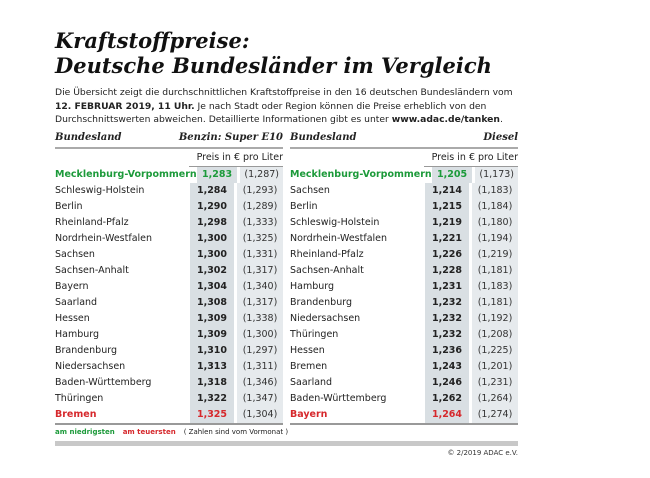  I want to click on current-price: 1,308, so click(212, 303).